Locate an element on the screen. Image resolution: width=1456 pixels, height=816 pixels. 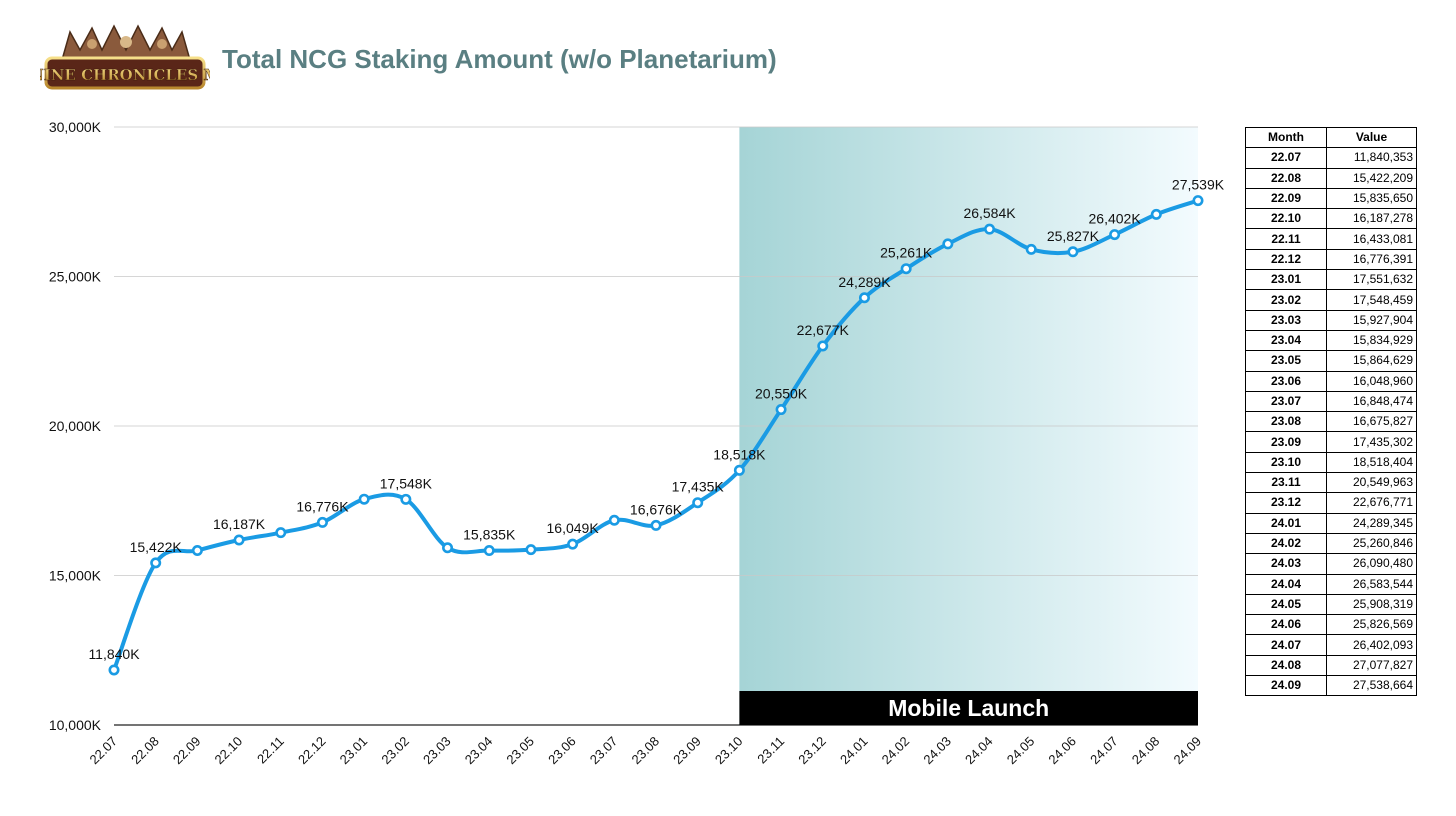
x-tick-label: 24.08 is located at coordinates (1146, 751).